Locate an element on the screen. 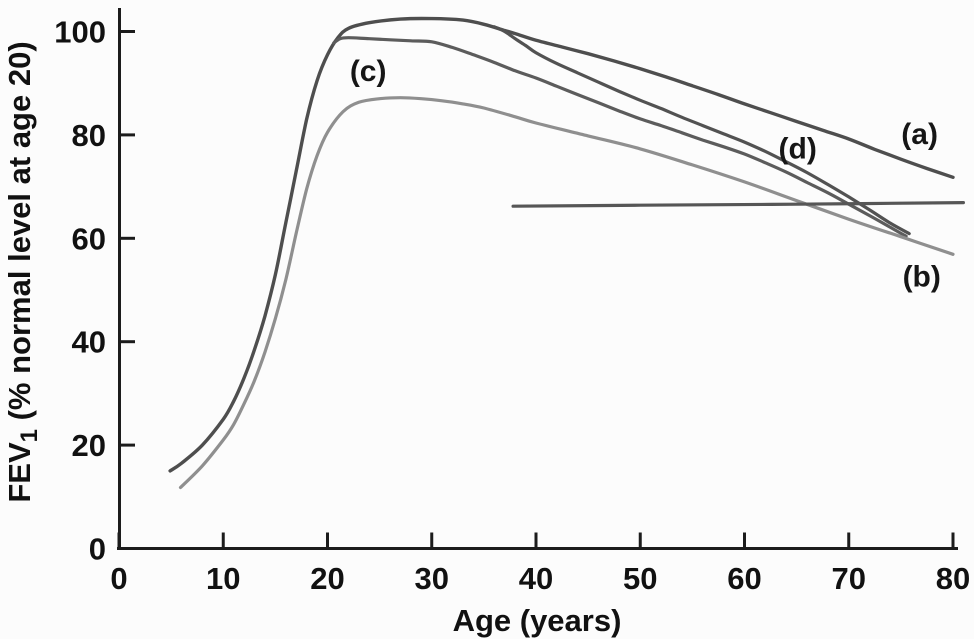 The image size is (974, 639). x-tick-label: 60 is located at coordinates (744, 578).